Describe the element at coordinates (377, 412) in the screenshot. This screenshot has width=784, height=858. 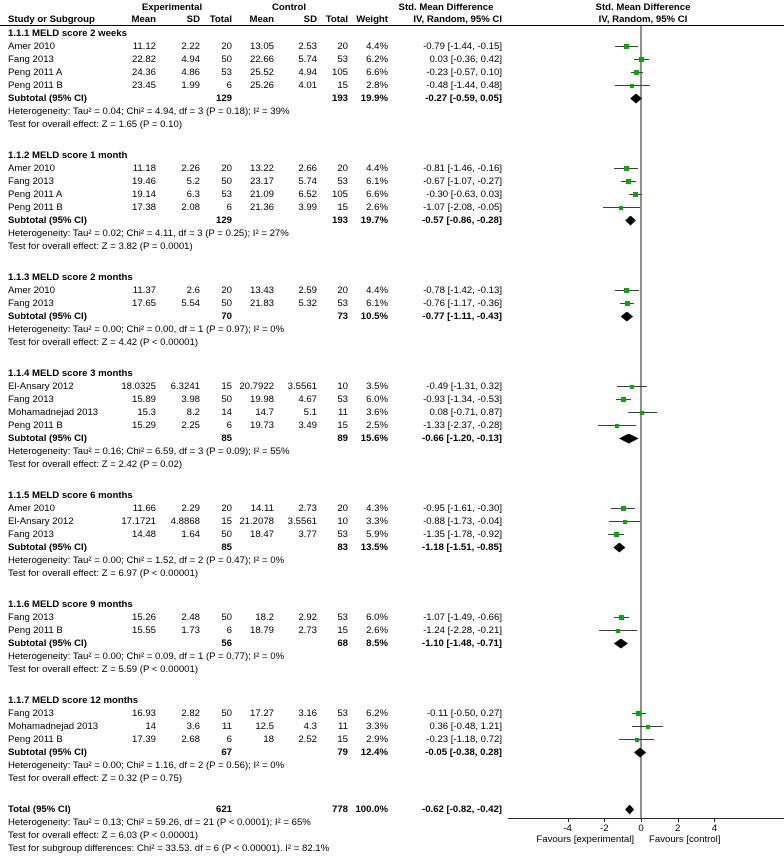
I see `col-weight: 3.6%` at that location.